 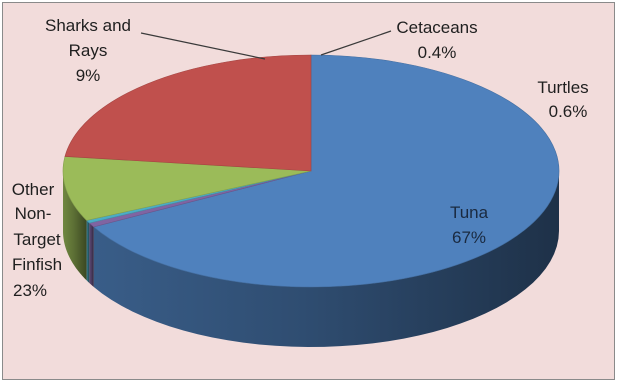 What do you see at coordinates (469, 212) in the screenshot?
I see `label-tuna-name: Tuna` at bounding box center [469, 212].